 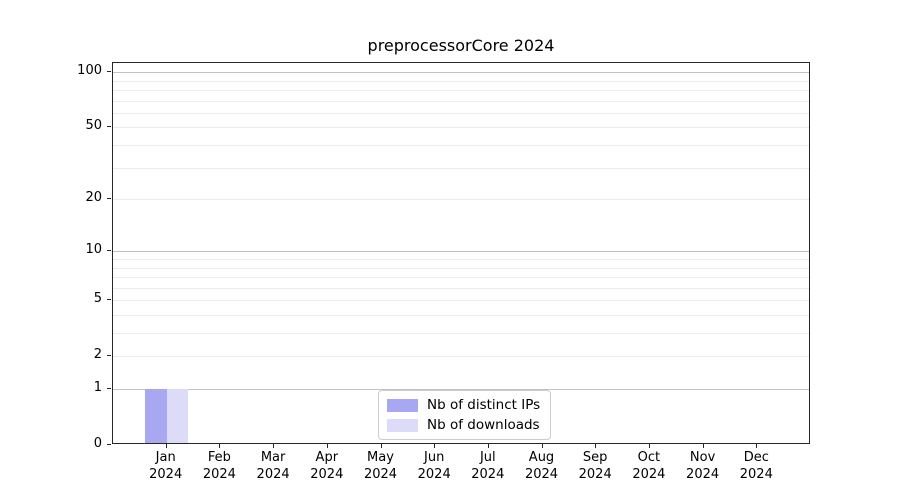 I want to click on x-tick-month: Apr, so click(x=327, y=457).